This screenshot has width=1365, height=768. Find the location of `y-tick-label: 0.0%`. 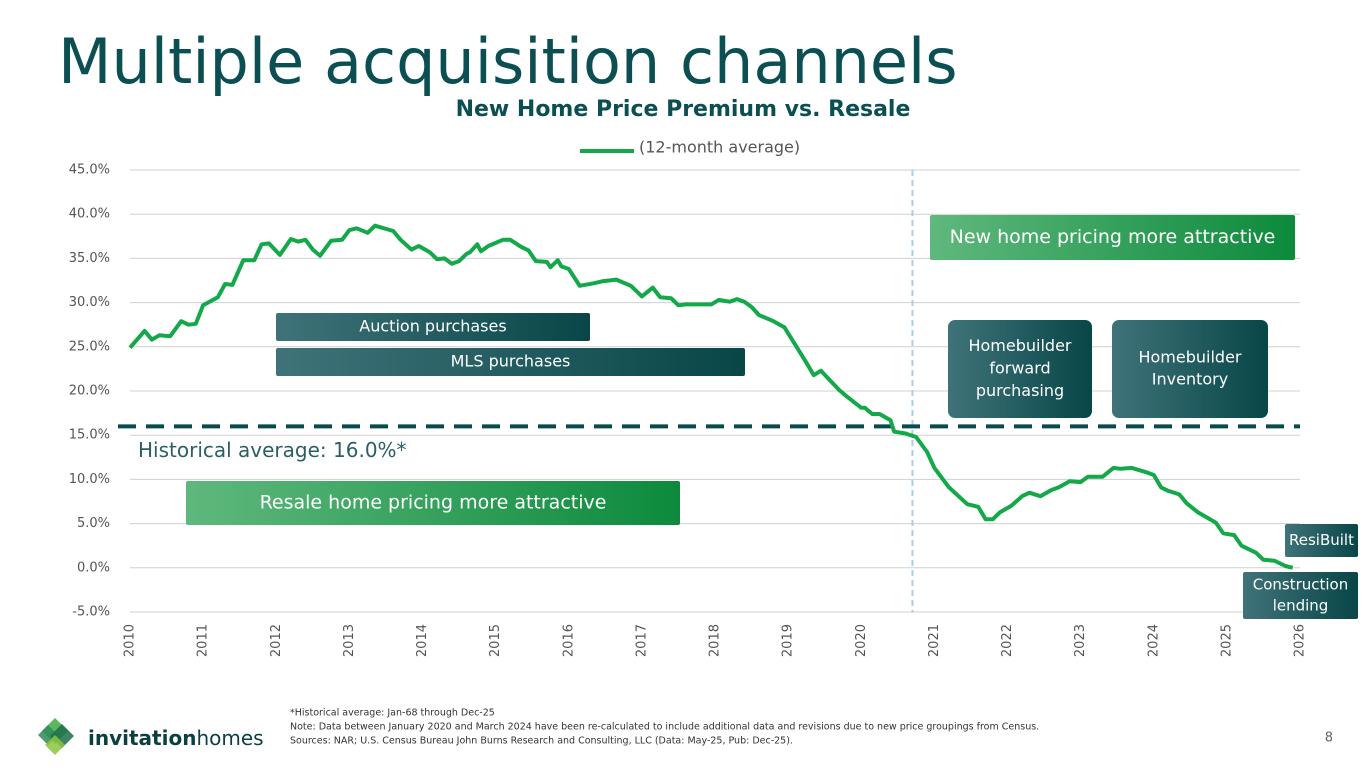

y-tick-label: 0.0% is located at coordinates (93, 567).